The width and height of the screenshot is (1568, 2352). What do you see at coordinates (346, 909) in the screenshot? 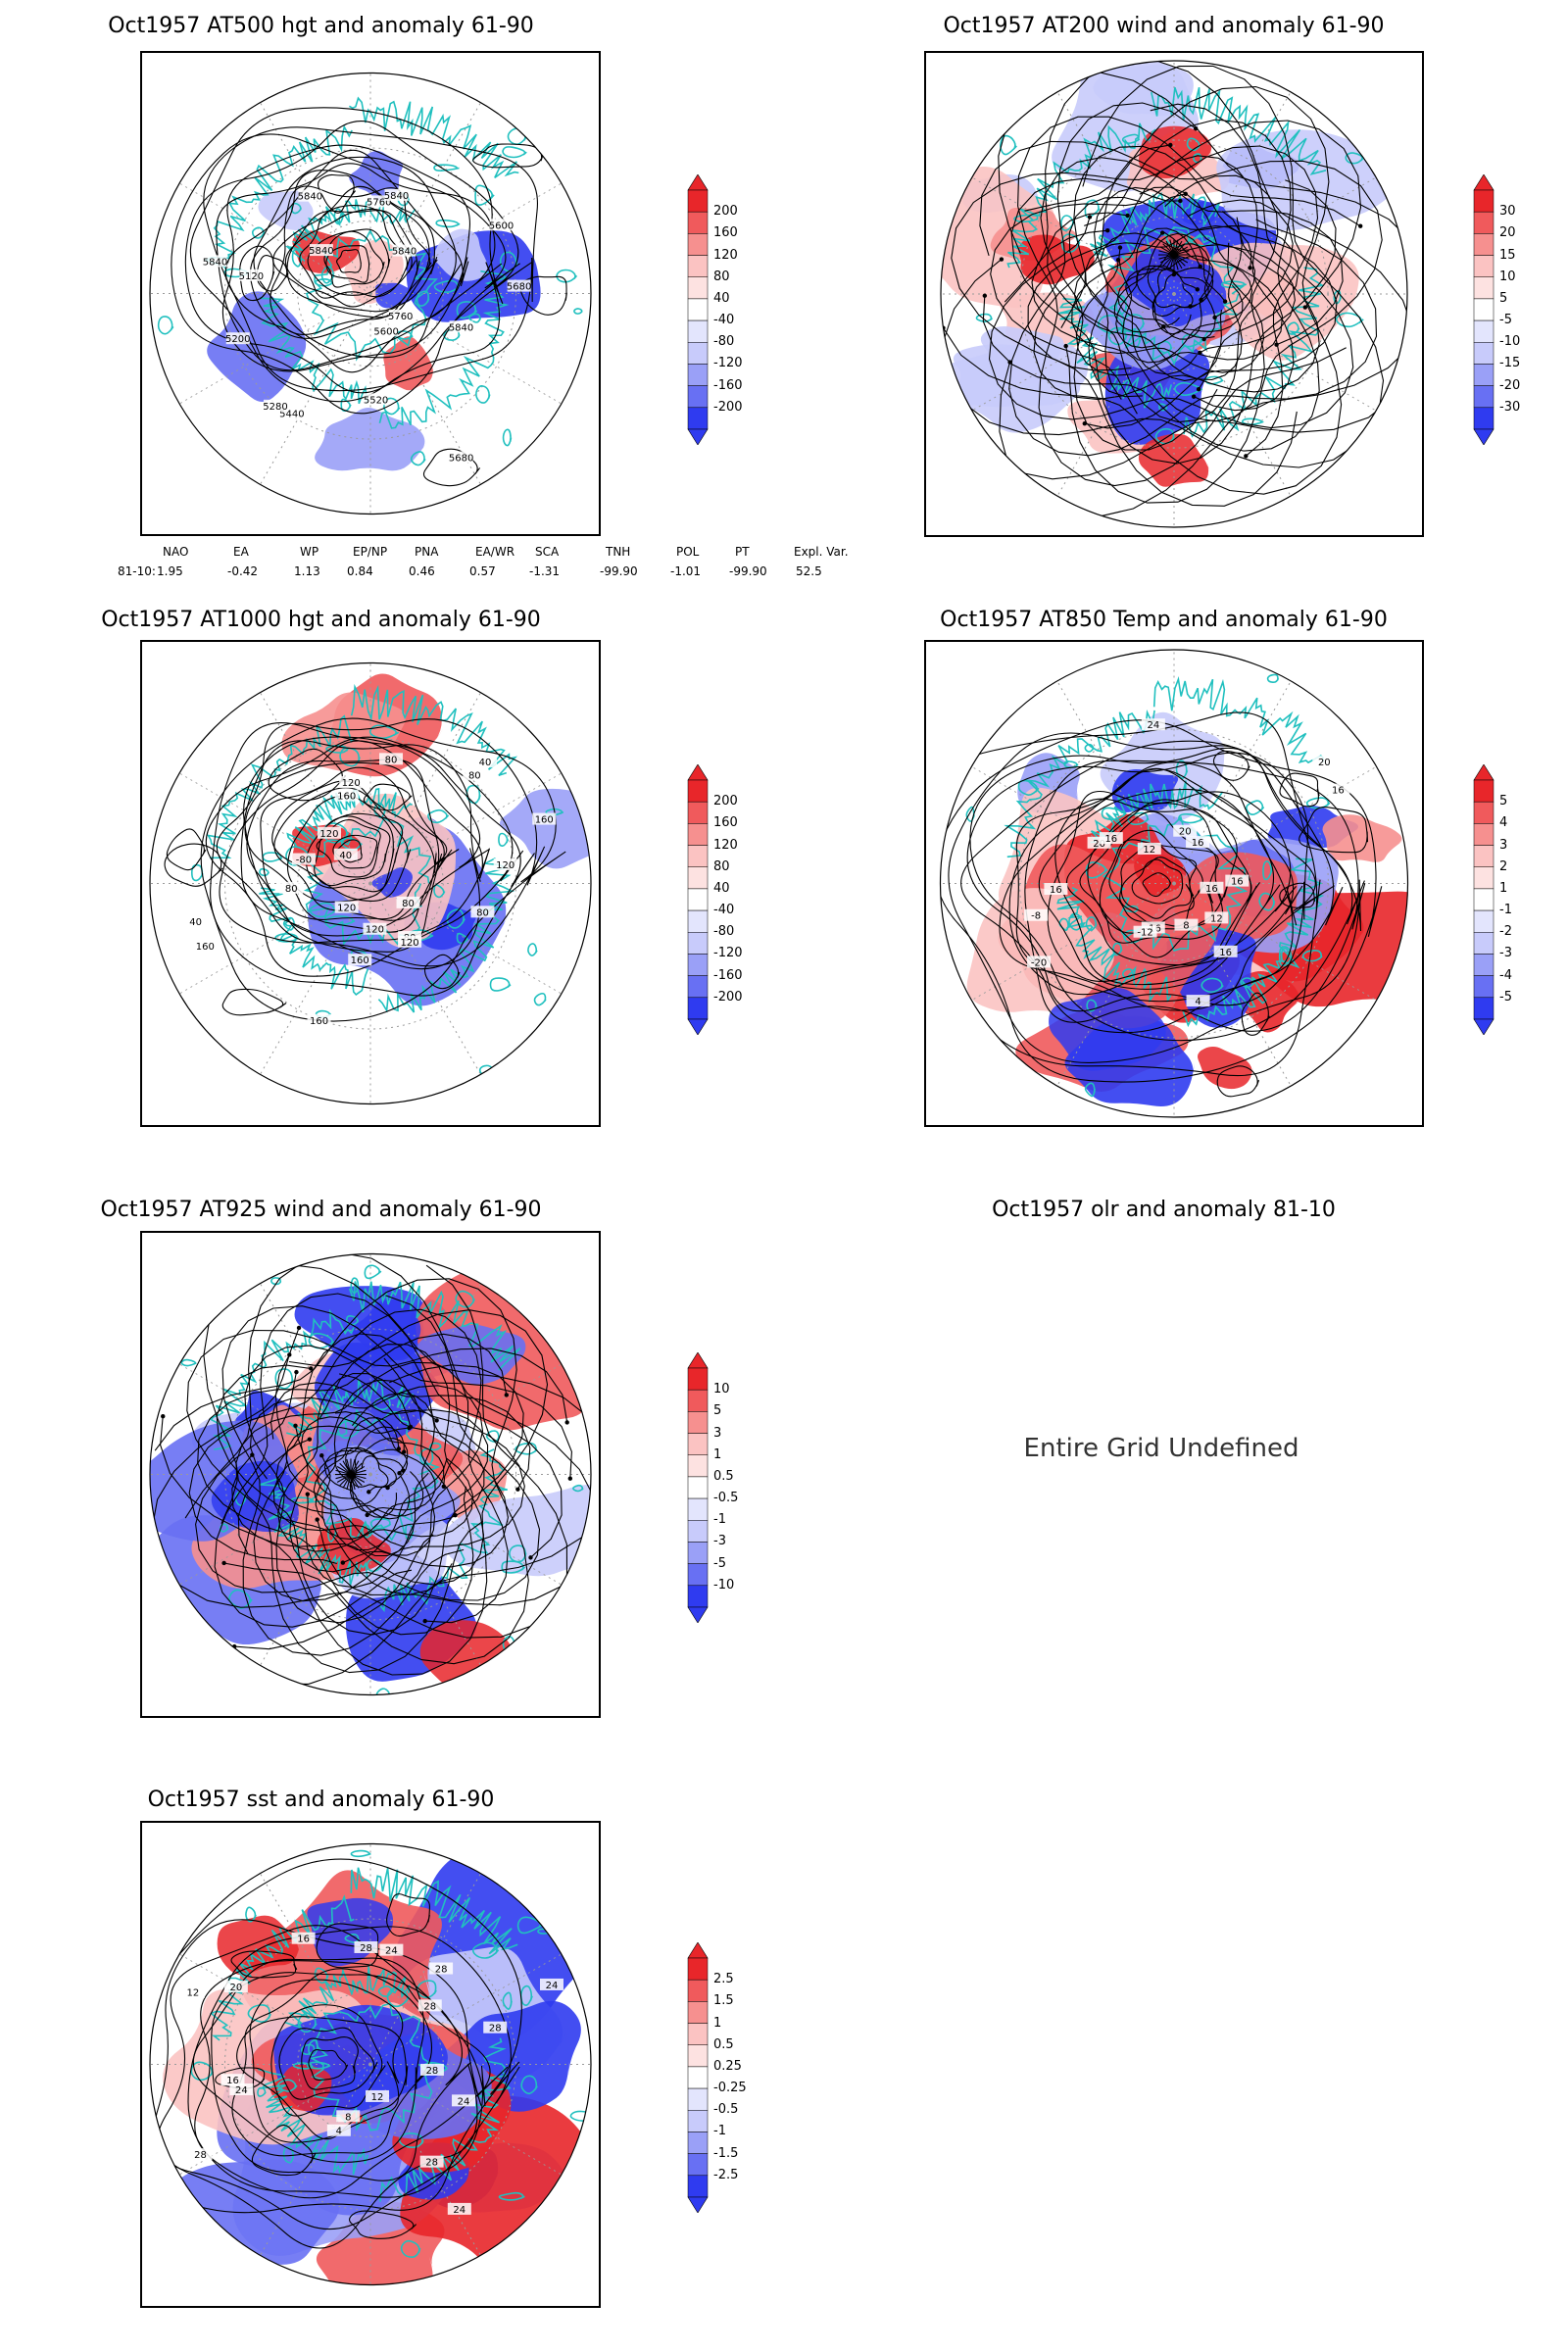
I see `contour-label: 120` at bounding box center [346, 909].